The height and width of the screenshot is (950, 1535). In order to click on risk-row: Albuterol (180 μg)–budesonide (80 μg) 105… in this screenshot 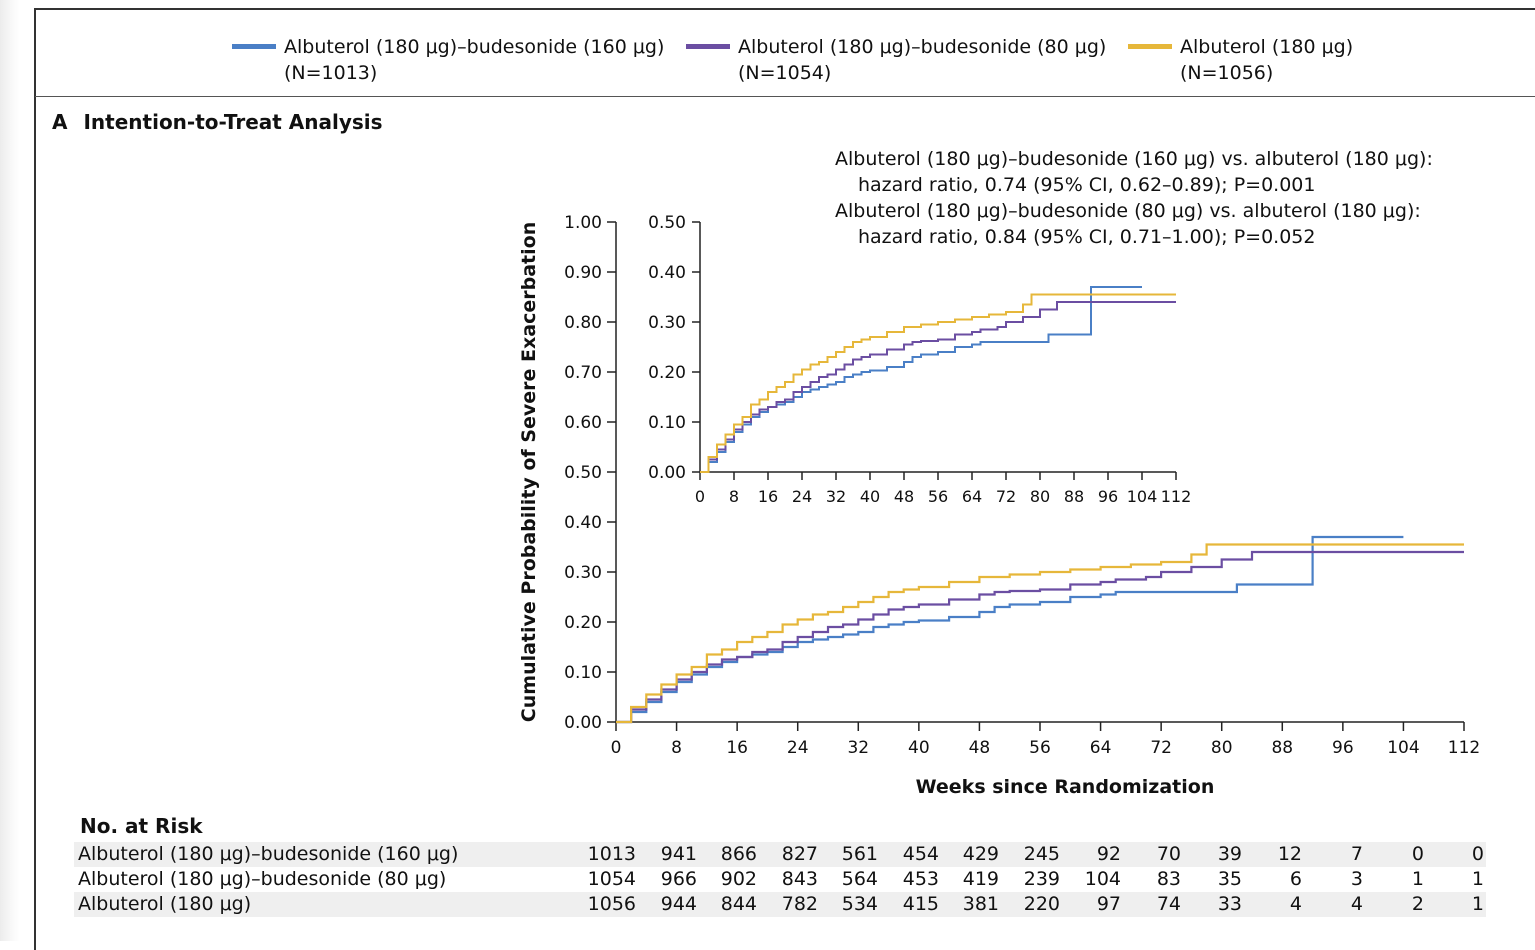, I will do `click(780, 879)`.